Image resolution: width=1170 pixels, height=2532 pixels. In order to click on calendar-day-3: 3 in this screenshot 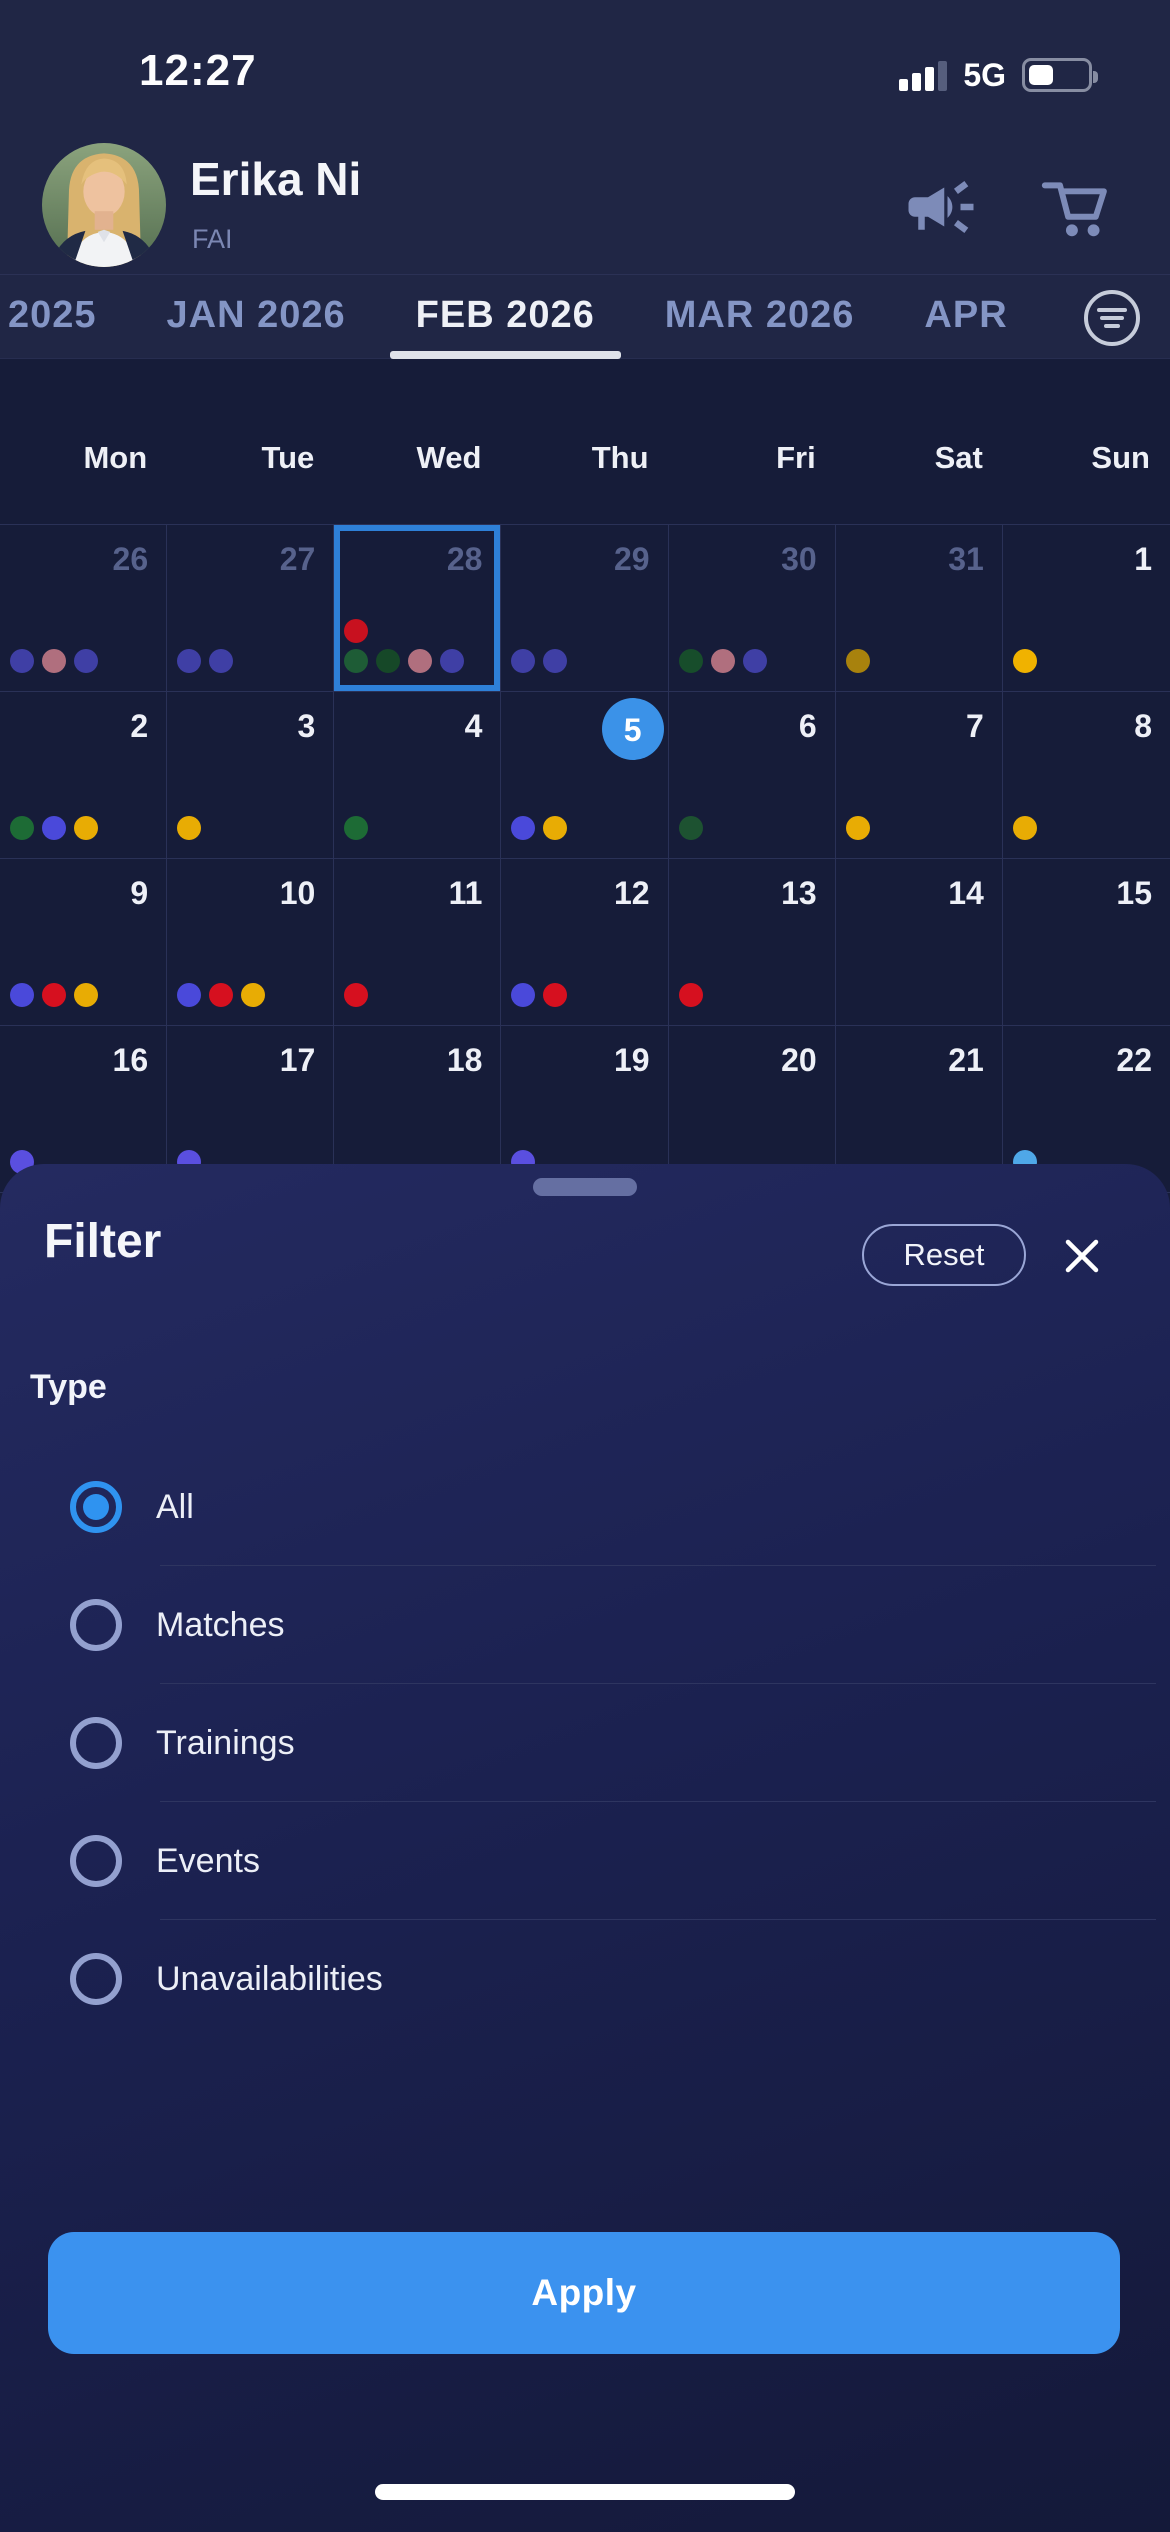, I will do `click(251, 775)`.